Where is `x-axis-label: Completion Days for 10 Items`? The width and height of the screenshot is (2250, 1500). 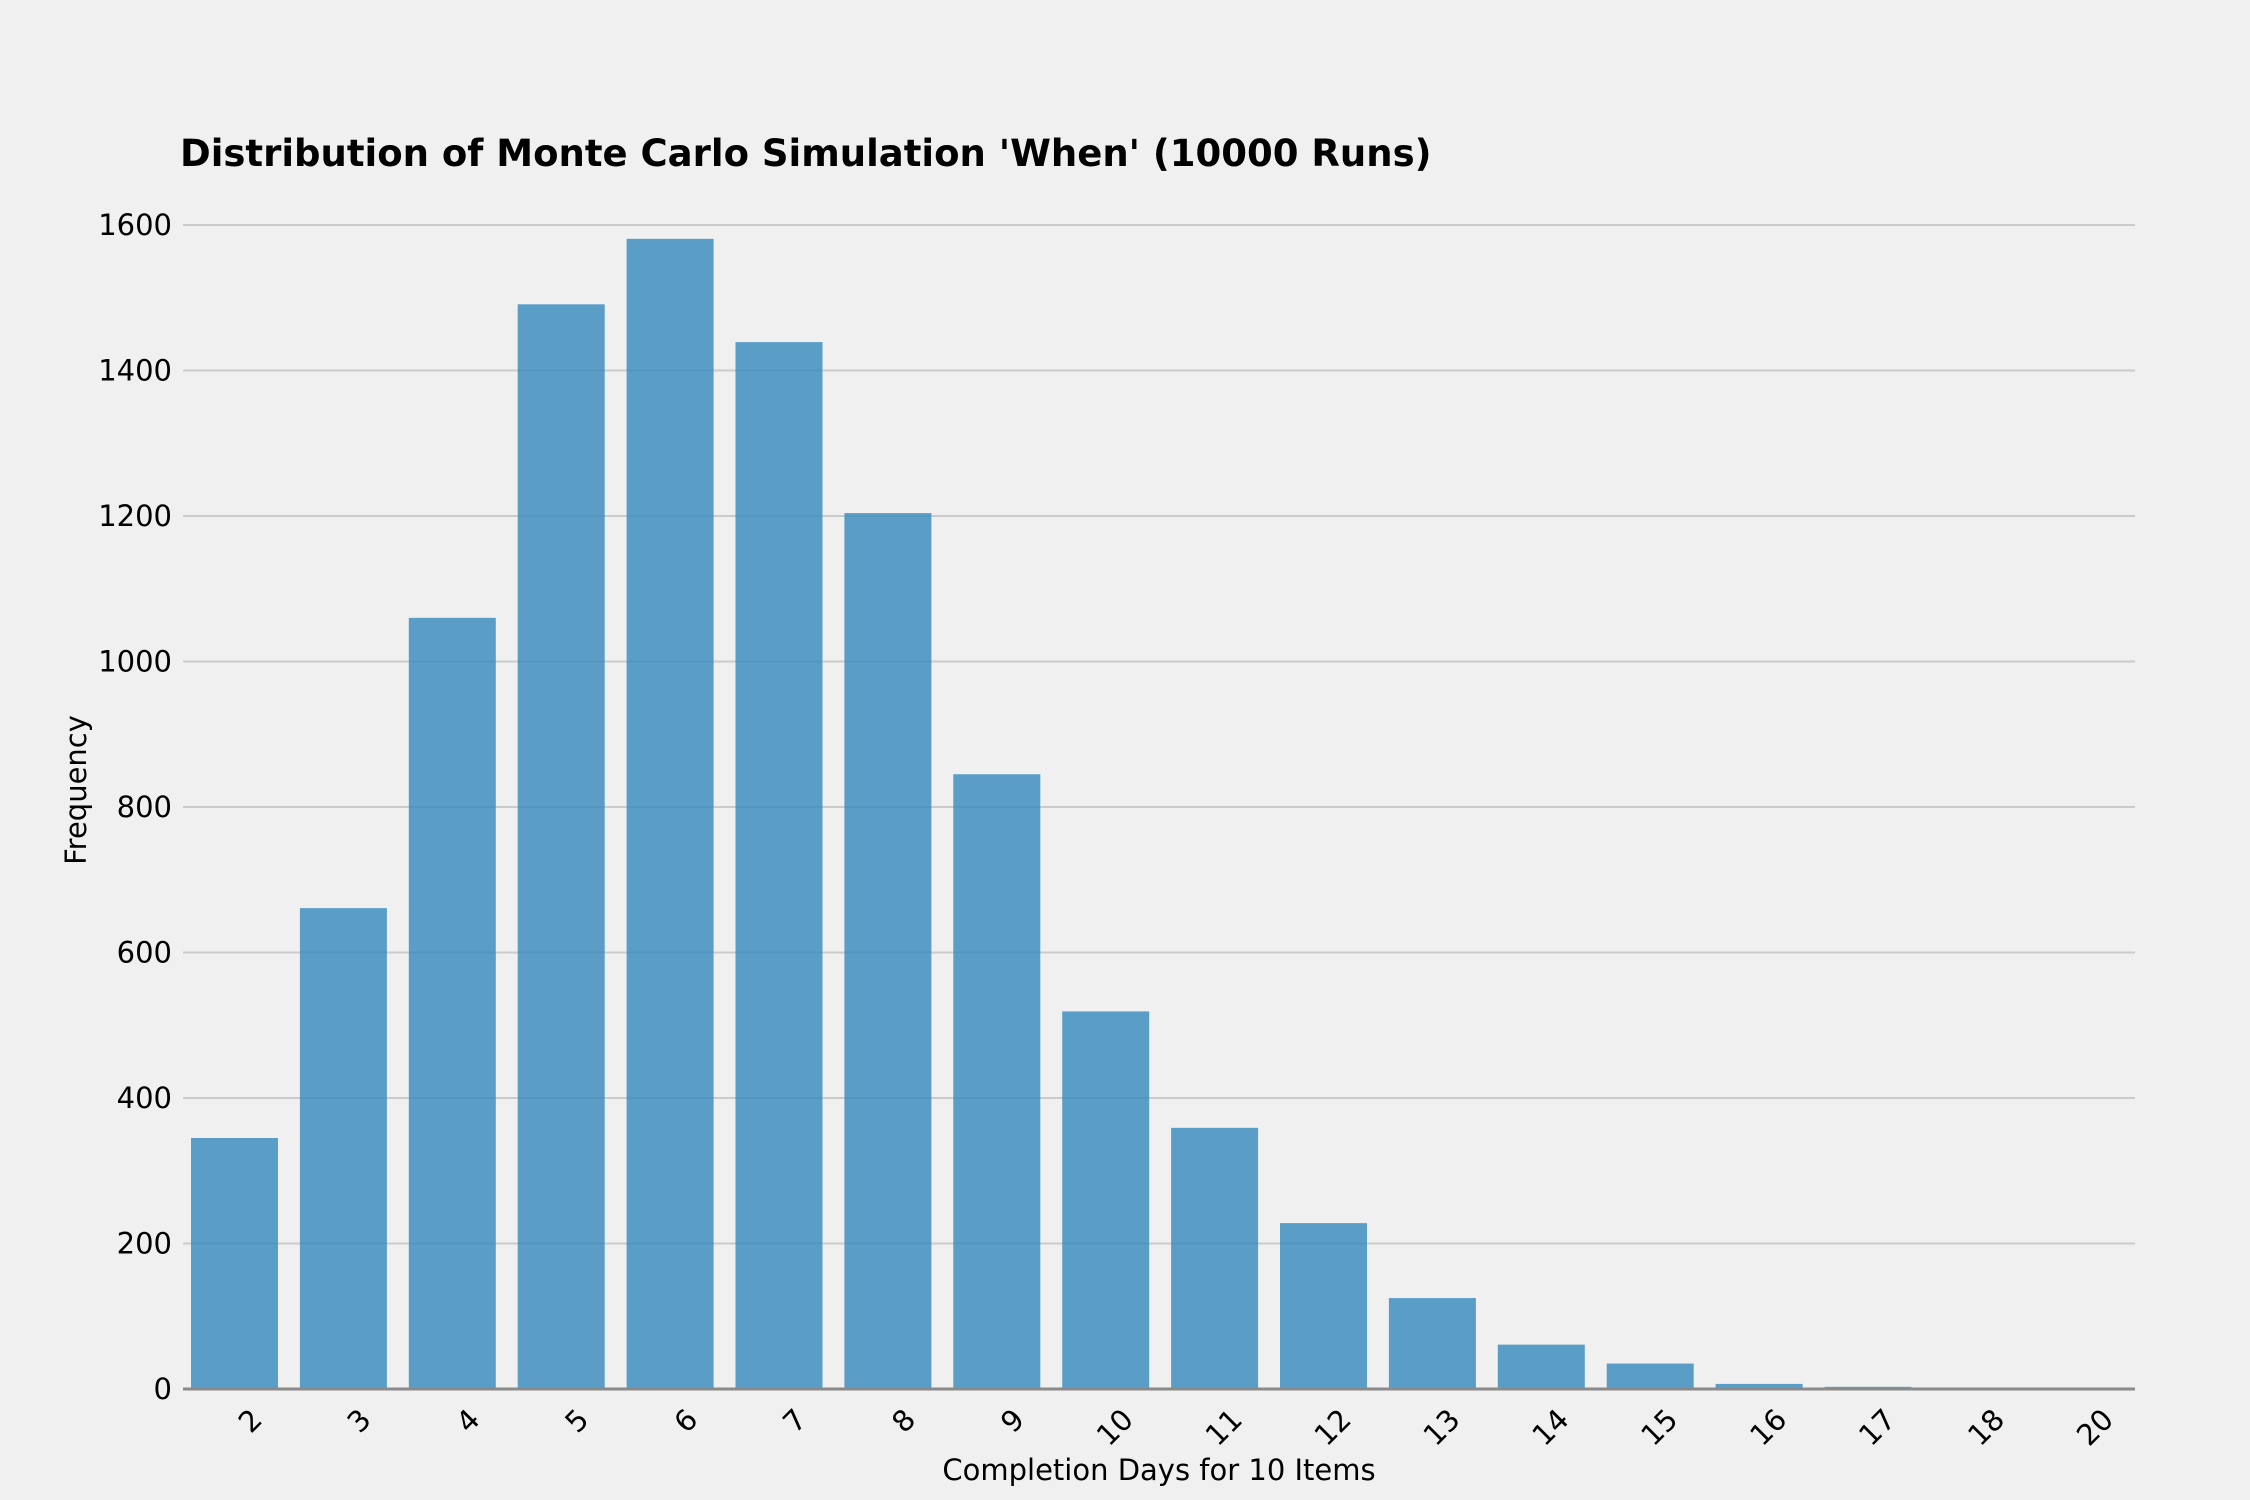
x-axis-label: Completion Days for 10 Items is located at coordinates (1158, 1470).